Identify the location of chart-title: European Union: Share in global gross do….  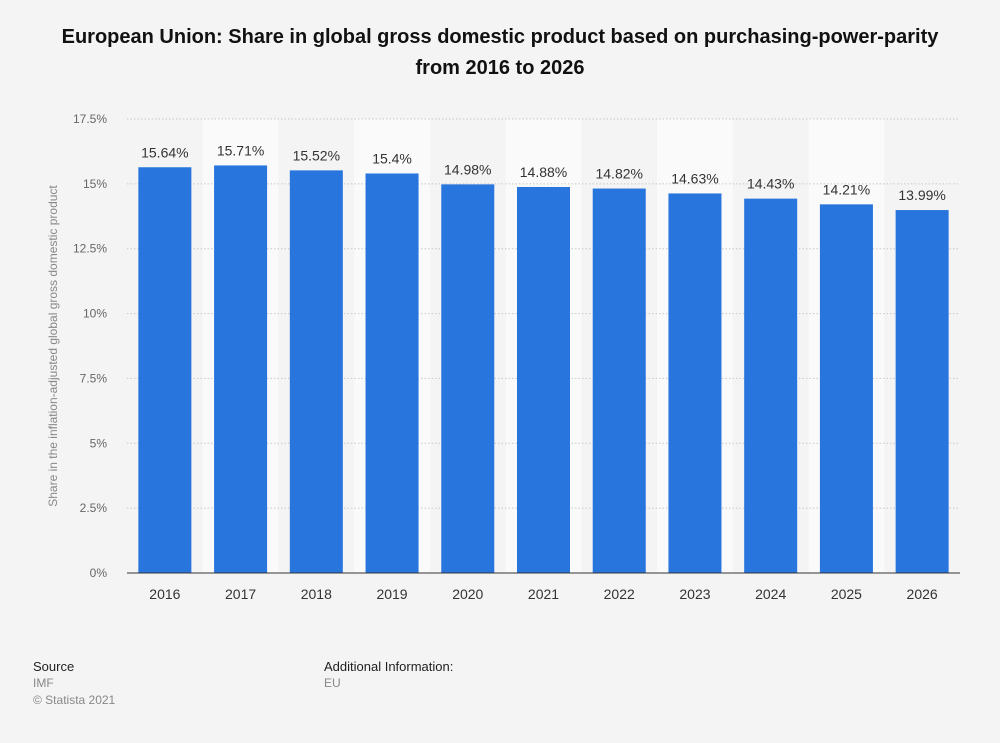
(500, 52).